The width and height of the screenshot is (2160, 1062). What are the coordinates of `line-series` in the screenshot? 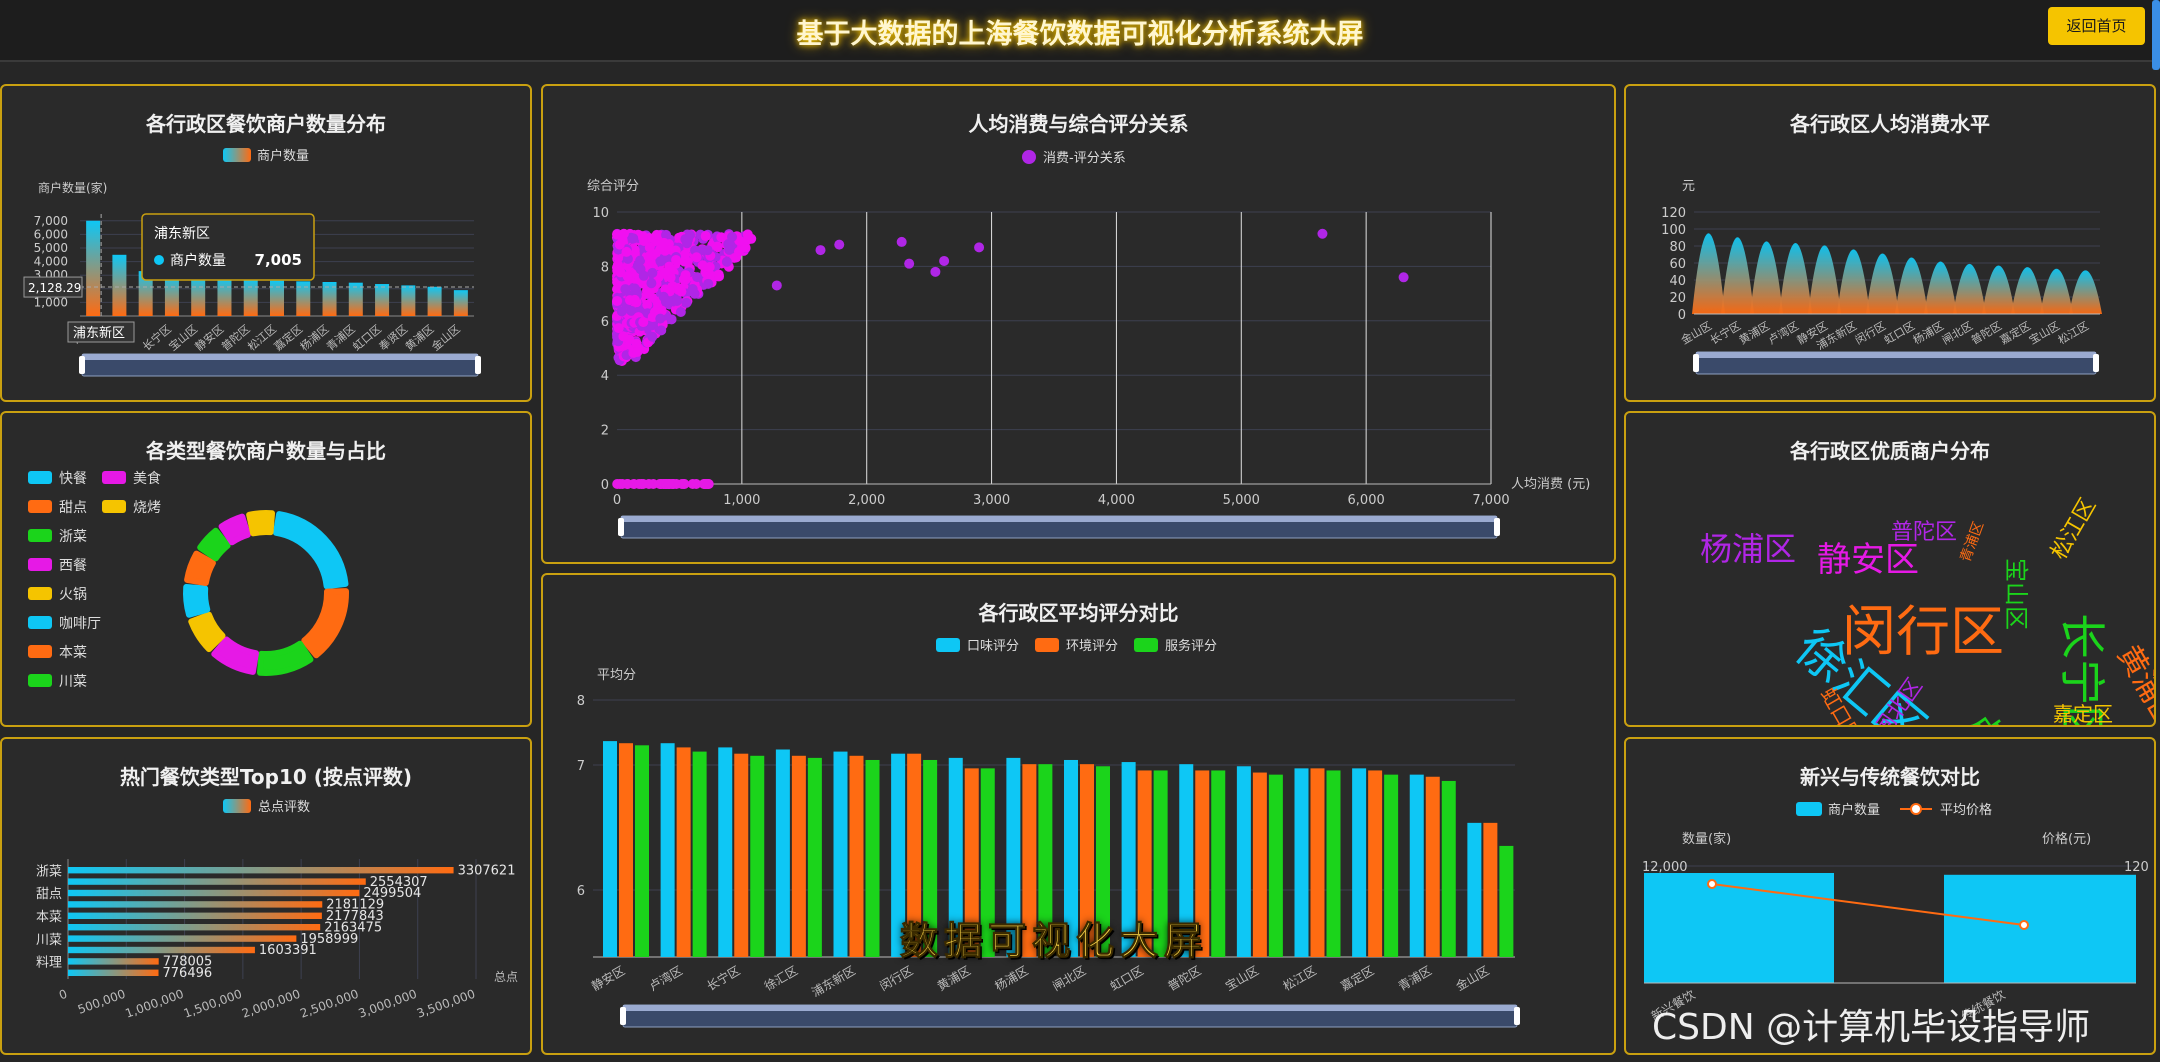 It's located at (1868, 904).